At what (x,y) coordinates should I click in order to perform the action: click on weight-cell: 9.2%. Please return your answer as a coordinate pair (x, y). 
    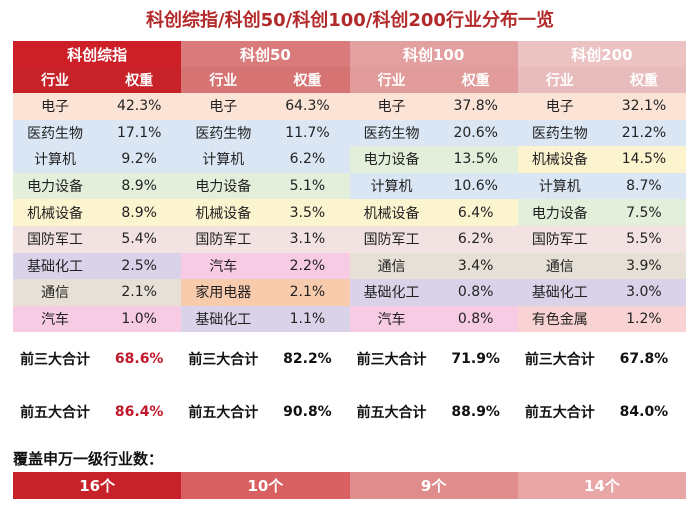
    Looking at the image, I should click on (139, 159).